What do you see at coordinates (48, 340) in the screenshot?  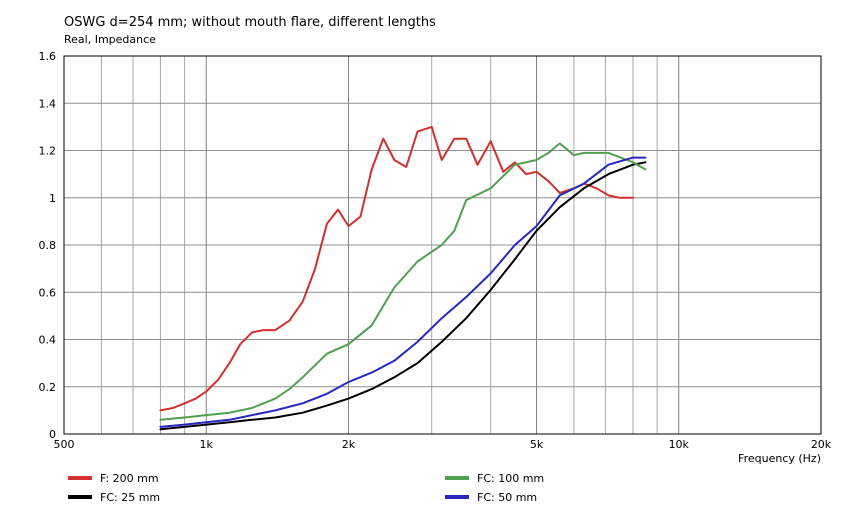 I see `y-tick-label: 0.4` at bounding box center [48, 340].